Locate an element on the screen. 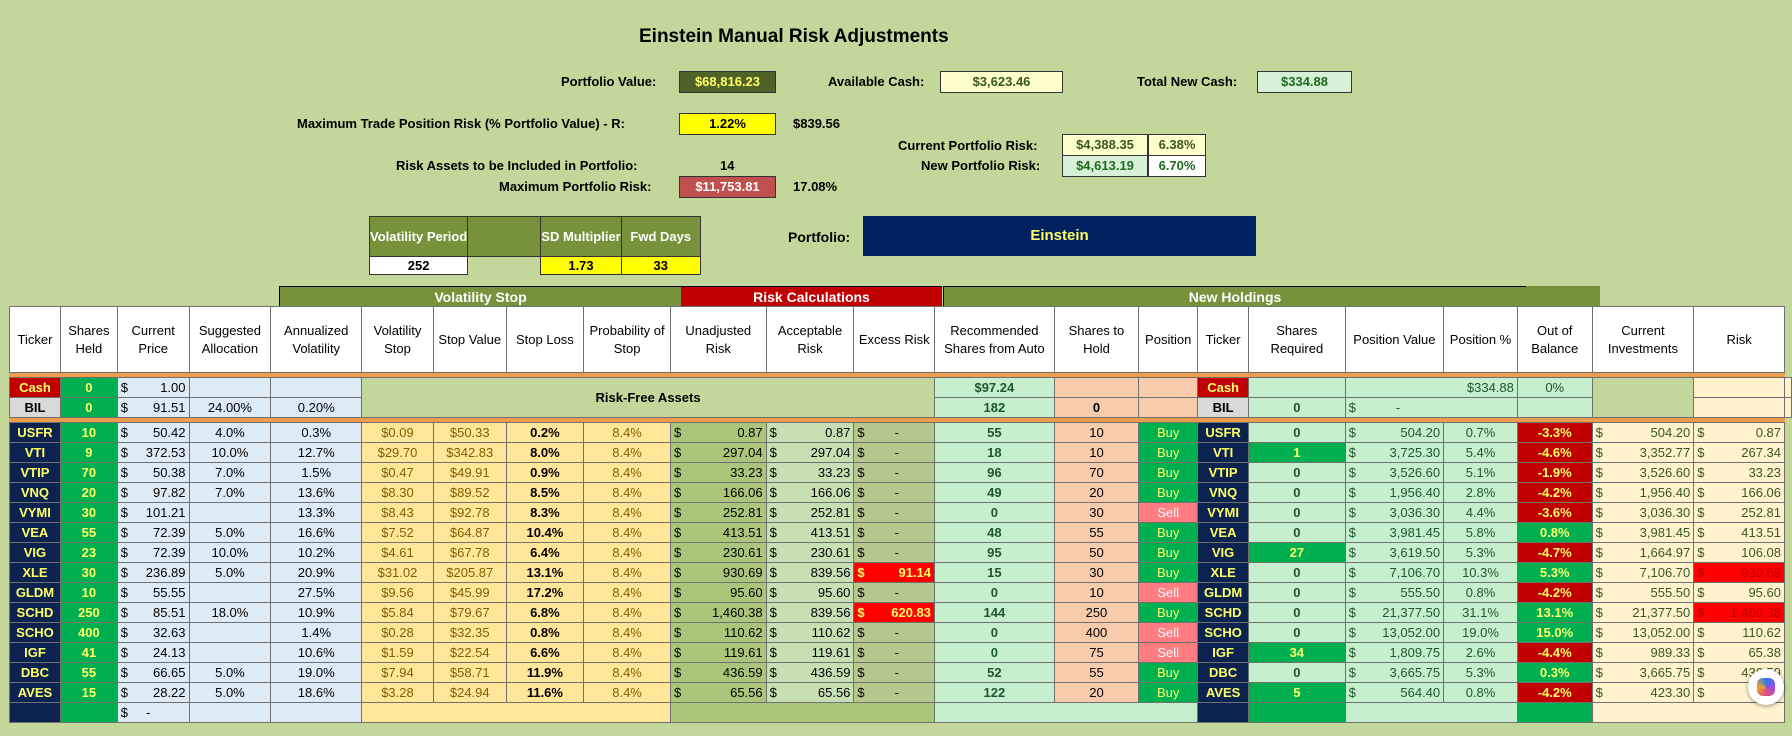  bil-hold: 0 is located at coordinates (1096, 407).